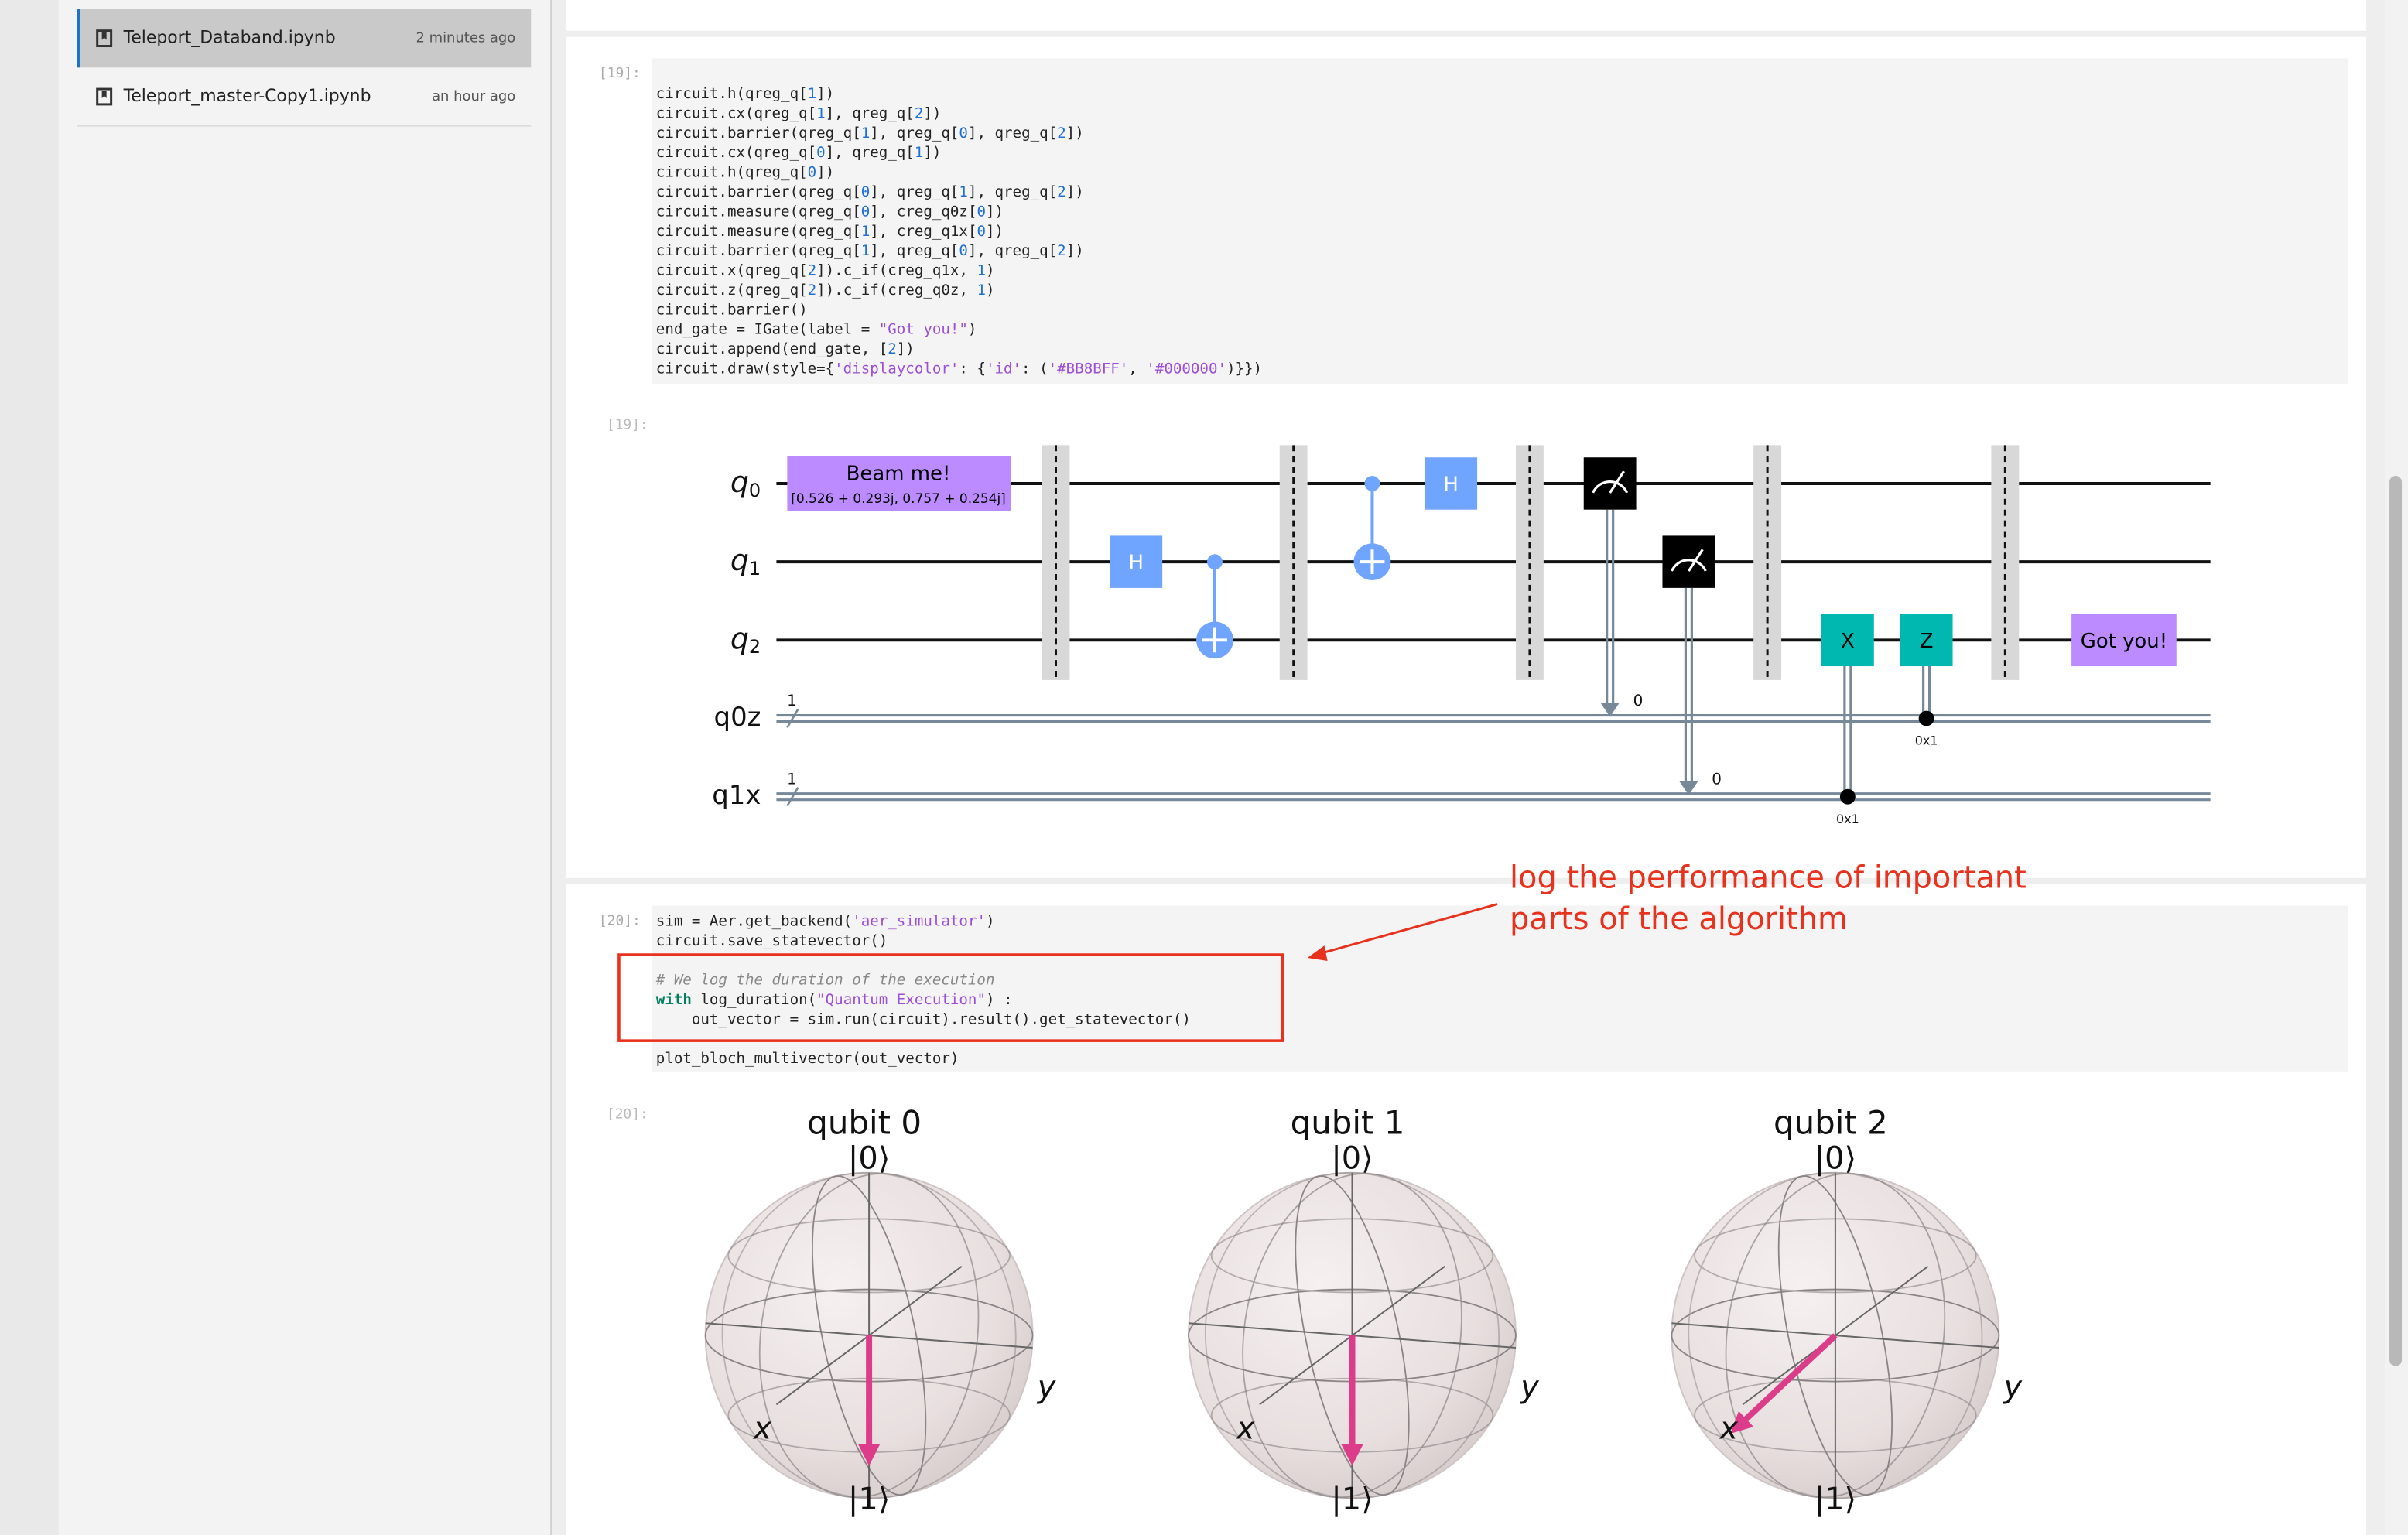 This screenshot has width=2408, height=1535. What do you see at coordinates (799, 113) in the screenshot?
I see `code-line: circuit.cx(qreg_q[1], qreg_q[2])` at bounding box center [799, 113].